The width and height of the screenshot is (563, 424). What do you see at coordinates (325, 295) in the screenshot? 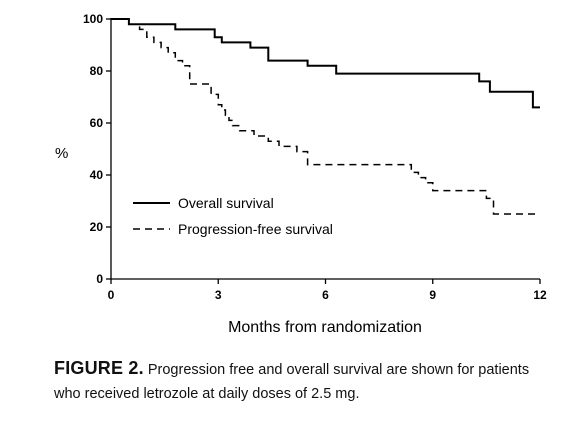
I see `x-tick-label: 6` at bounding box center [325, 295].